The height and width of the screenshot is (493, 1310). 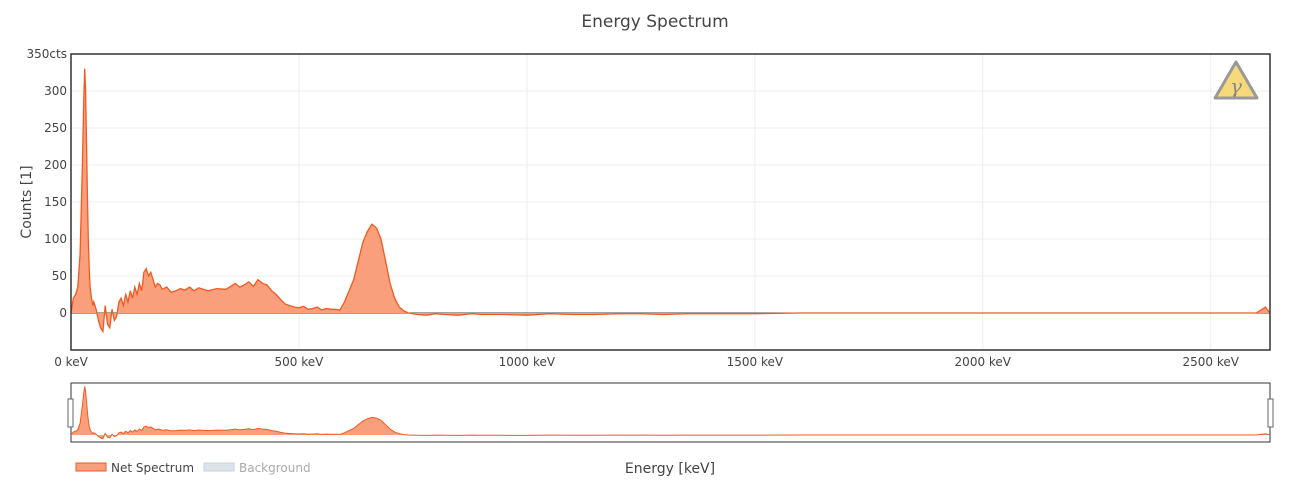 What do you see at coordinates (1236, 86) in the screenshot?
I see `svg-text: γ` at bounding box center [1236, 86].